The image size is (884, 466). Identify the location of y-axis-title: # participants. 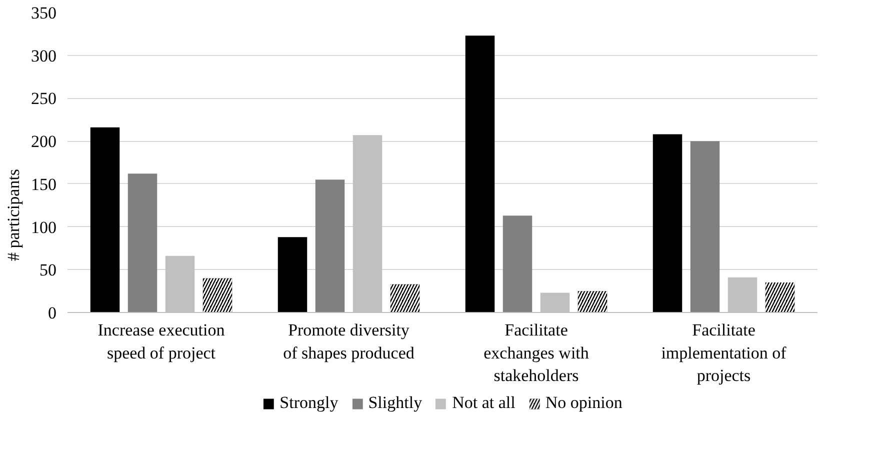
(13, 215).